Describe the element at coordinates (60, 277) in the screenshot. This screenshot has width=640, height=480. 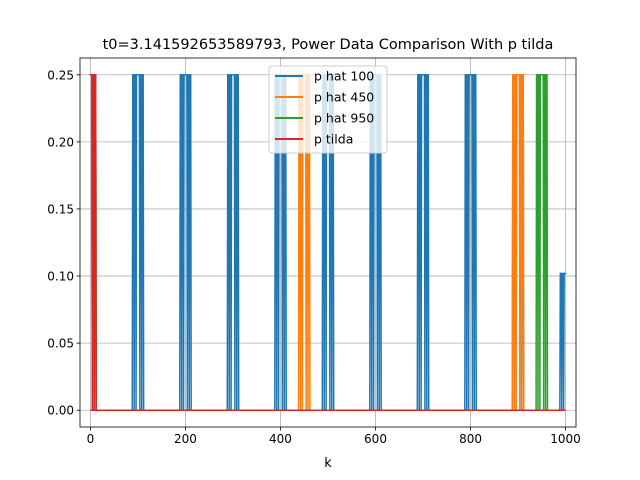
I see `y-tick-label: 0.10` at that location.